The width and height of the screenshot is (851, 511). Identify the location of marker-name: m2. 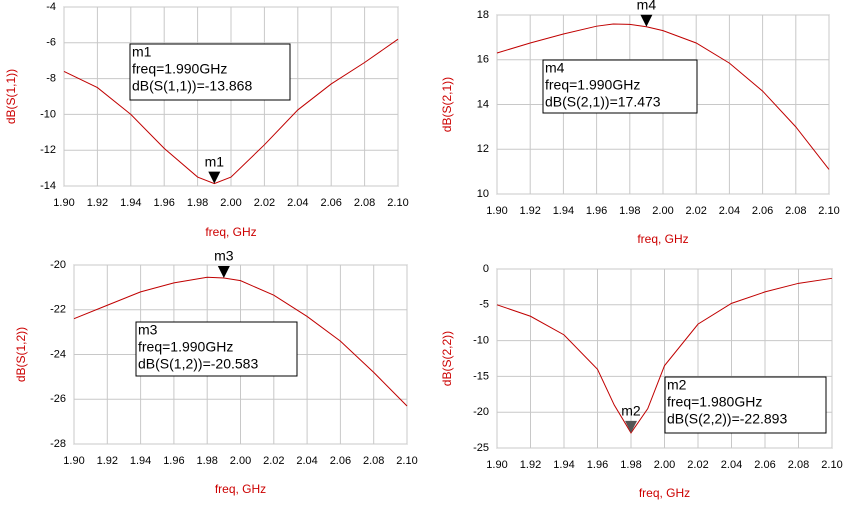
(631, 411).